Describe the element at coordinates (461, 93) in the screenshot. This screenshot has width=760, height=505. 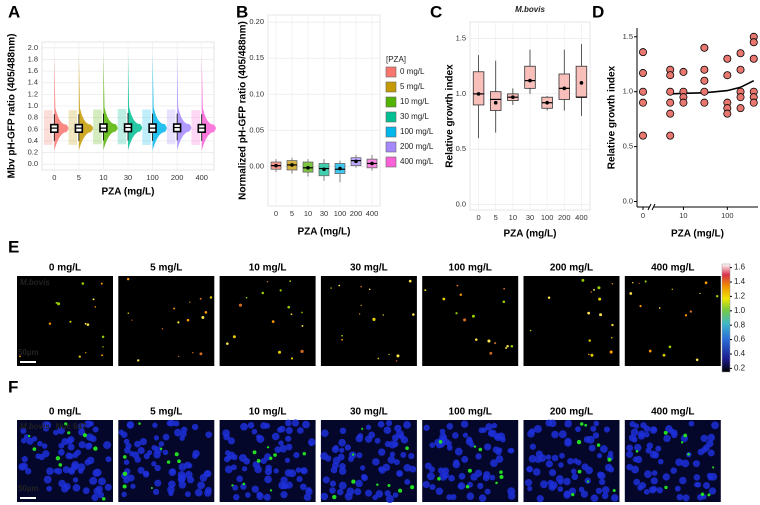
I see `y-tick-label: 1.0` at that location.